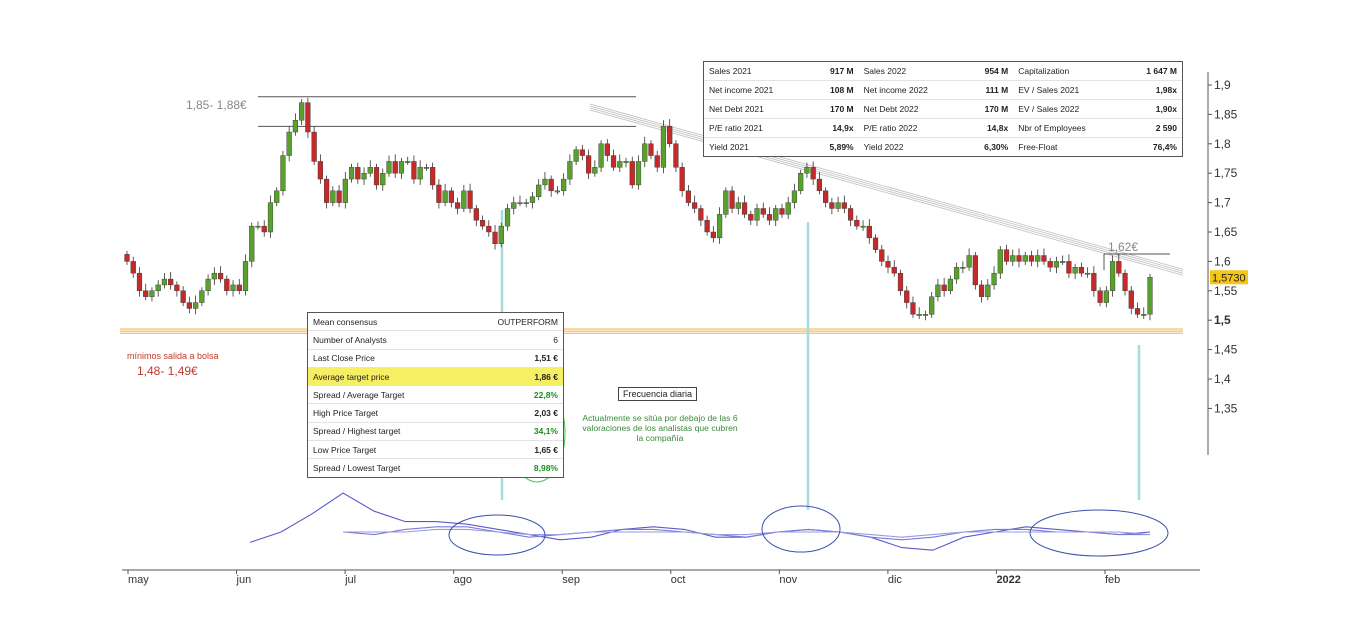 The image size is (1361, 629). I want to click on consensus-label: Spread / Lowest Target, so click(357, 468).